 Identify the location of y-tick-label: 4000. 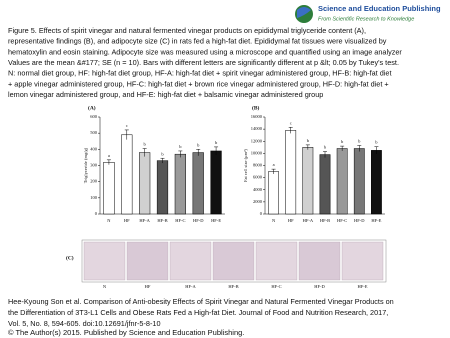
(258, 189).